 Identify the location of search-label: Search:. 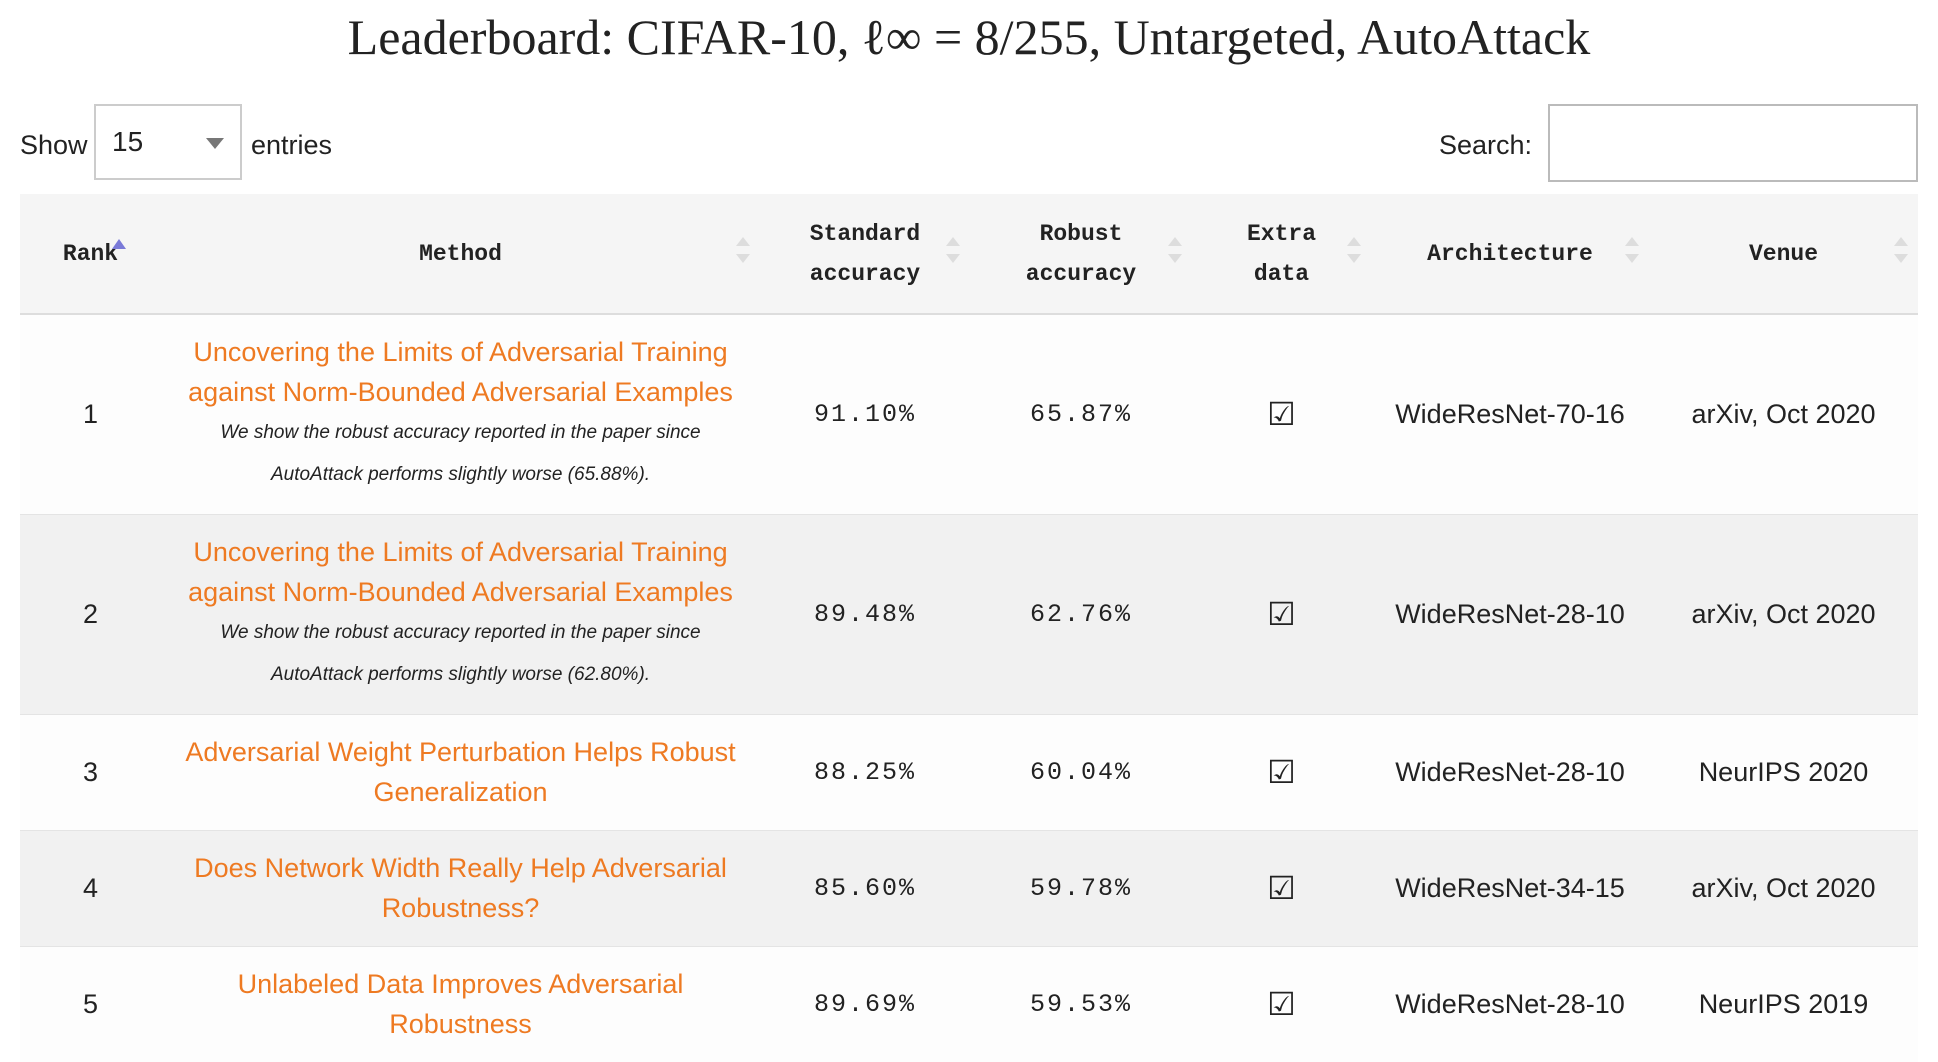
(1485, 145).